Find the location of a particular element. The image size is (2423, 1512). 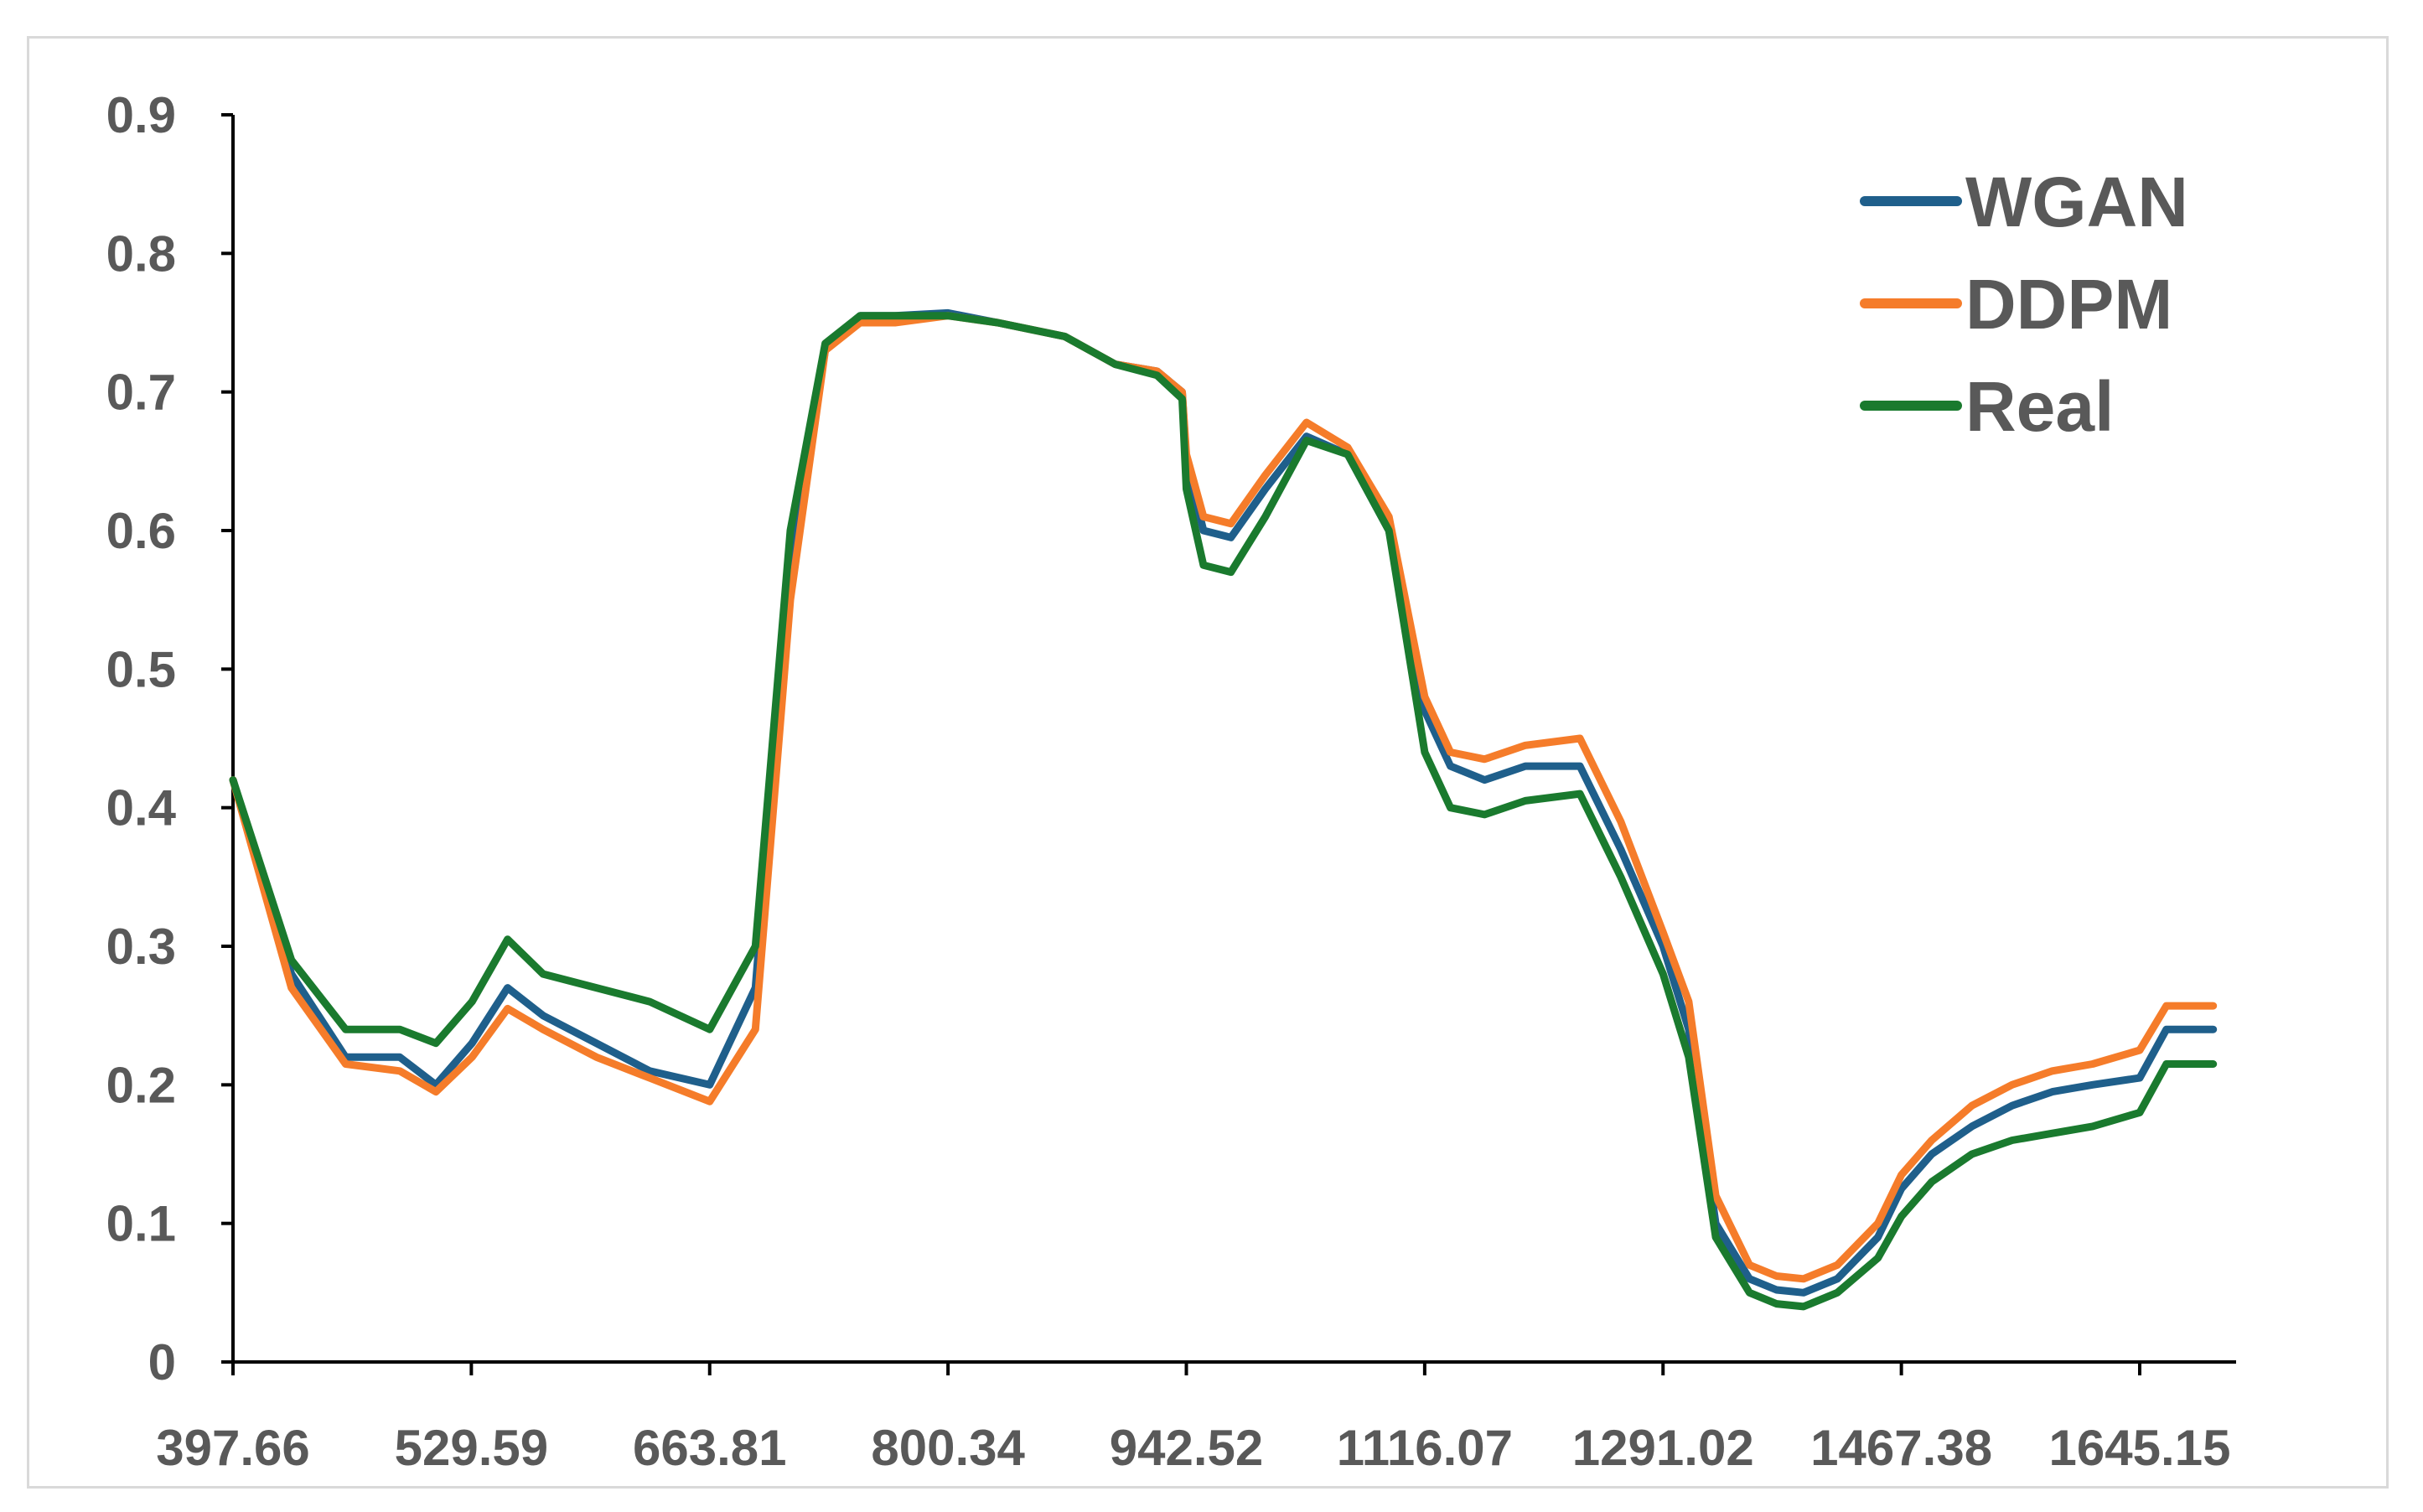

y-tick-label: 0.9 is located at coordinates (141, 115).